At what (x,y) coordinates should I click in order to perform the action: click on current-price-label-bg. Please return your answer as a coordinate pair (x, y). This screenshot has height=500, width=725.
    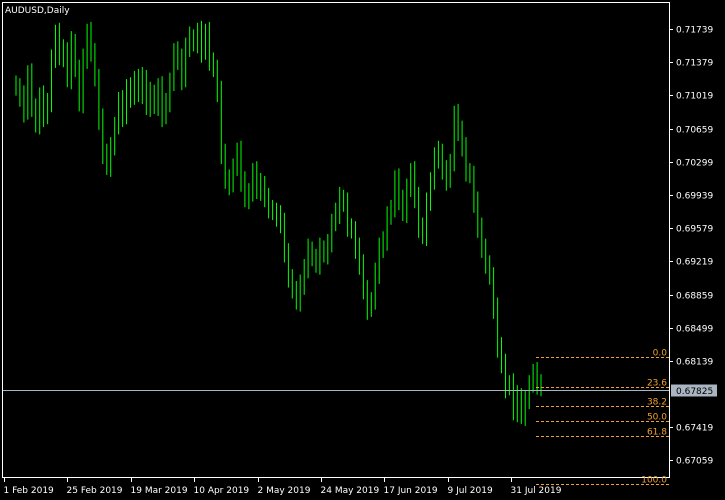
    Looking at the image, I should click on (694, 390).